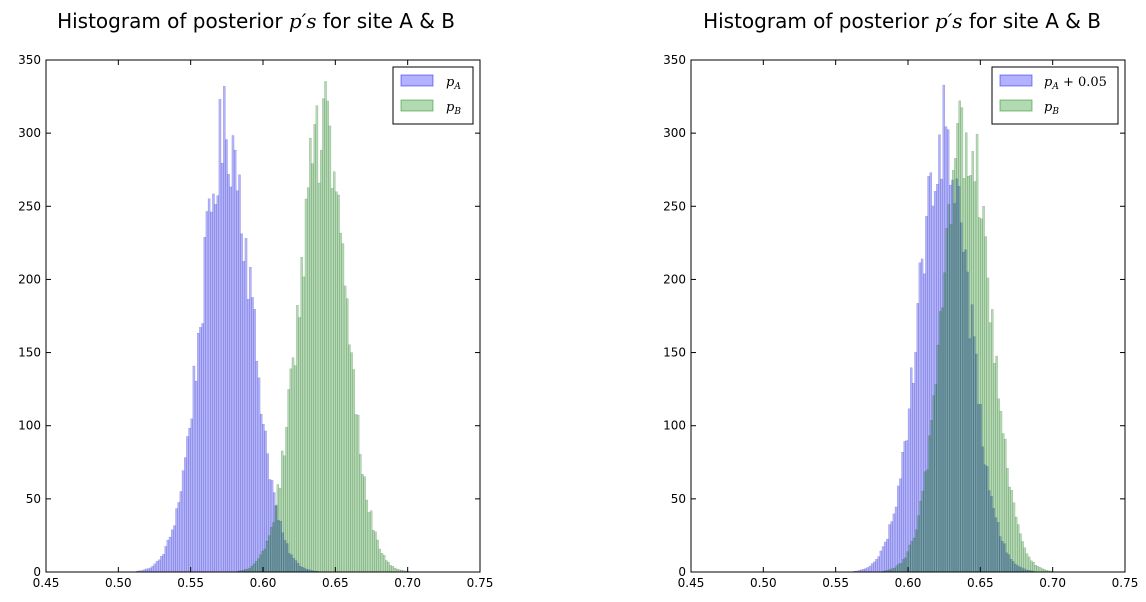 This screenshot has width=1146, height=602. I want to click on x-tick-label: 0.45, so click(46, 583).